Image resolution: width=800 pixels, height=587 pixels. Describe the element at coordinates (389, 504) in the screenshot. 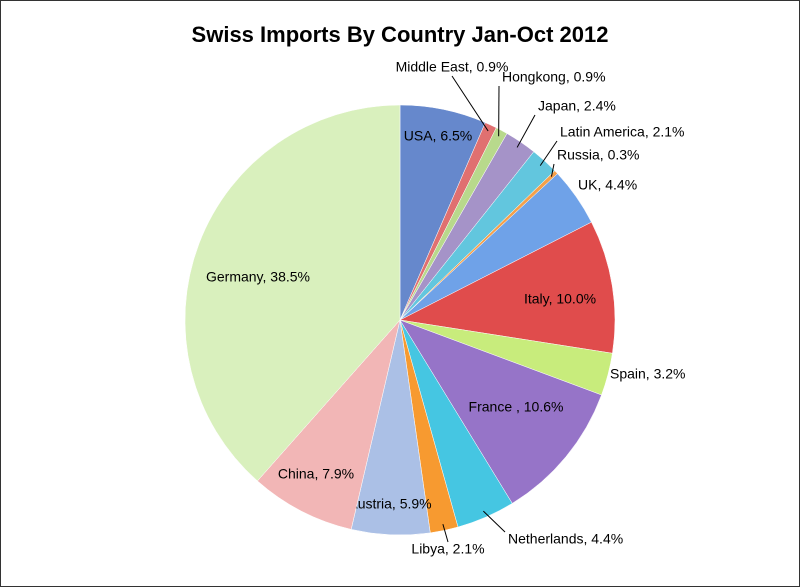

I see `data-label: Austria, 5.9%` at that location.